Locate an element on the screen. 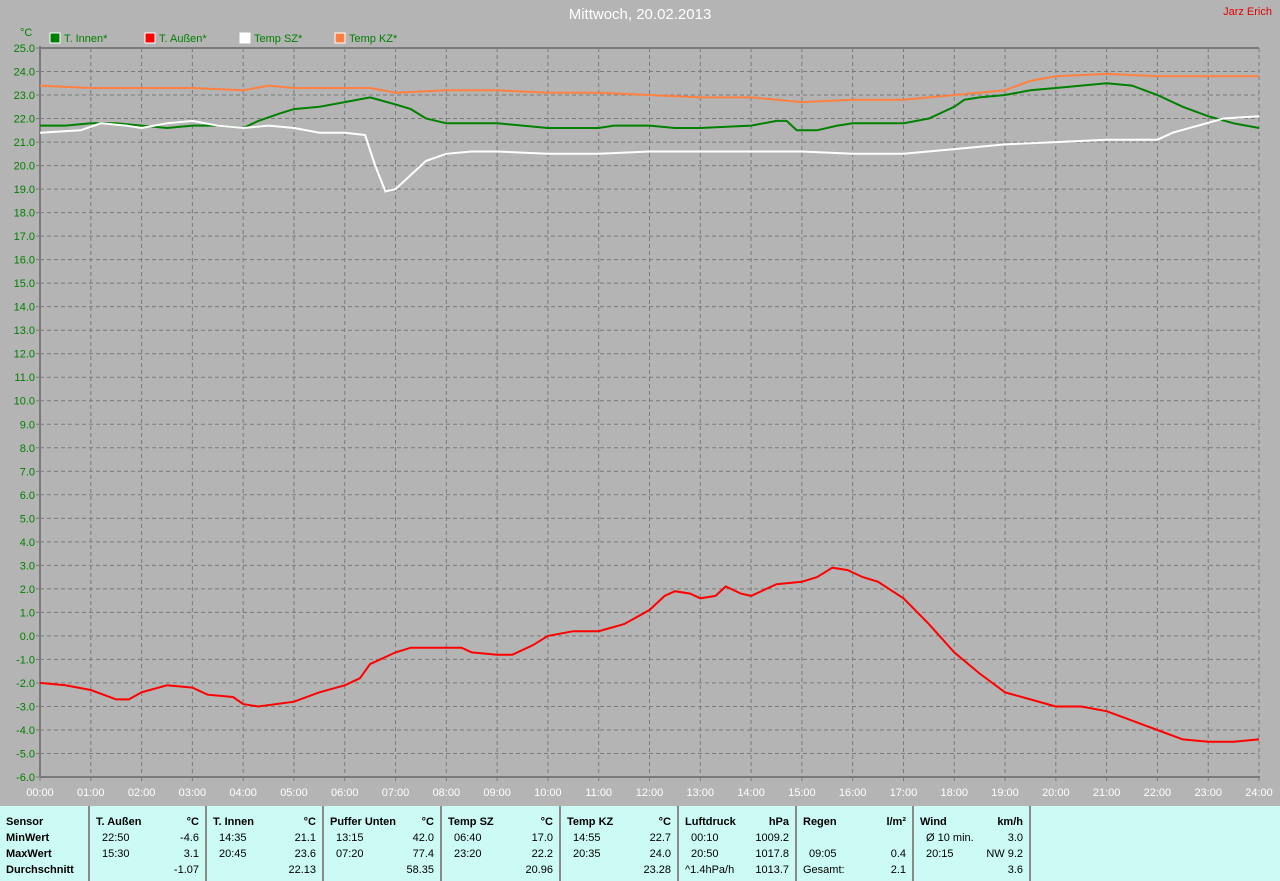  unit-cell: l/m² is located at coordinates (896, 822).